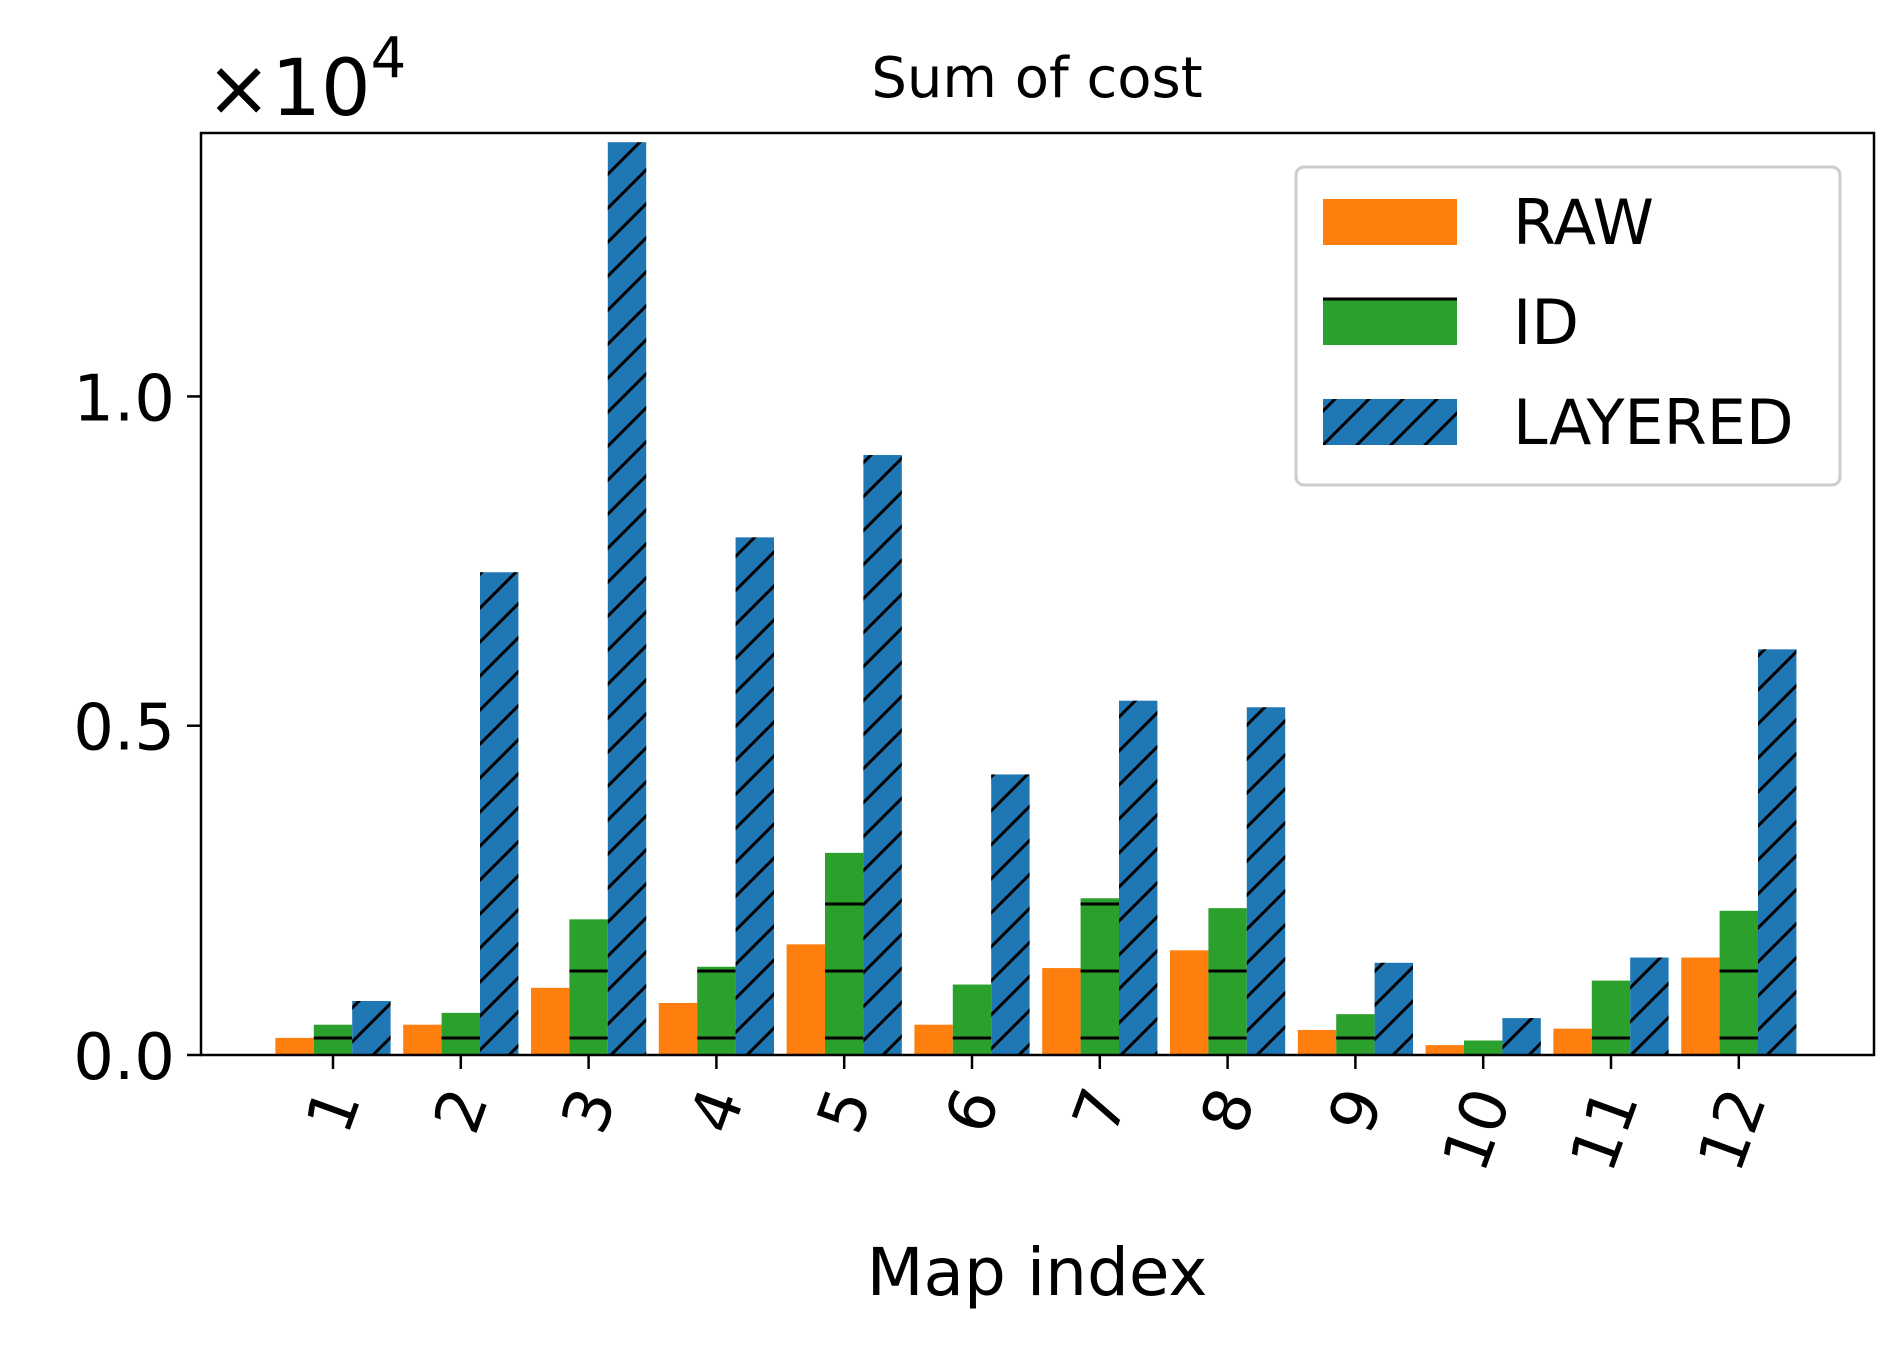 This screenshot has height=1347, width=1904. I want to click on x-tick-label: 5, so click(845, 1111).